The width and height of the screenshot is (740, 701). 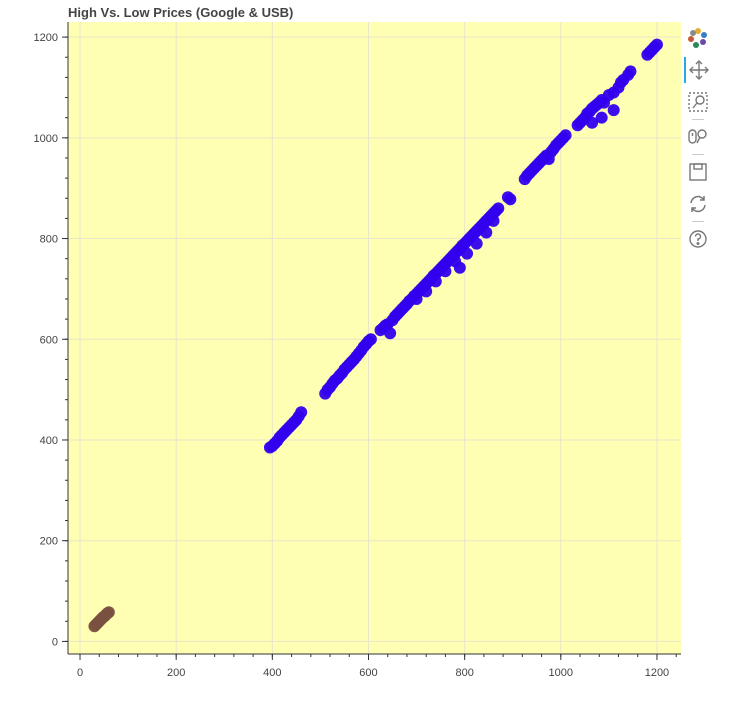 What do you see at coordinates (49, 240) in the screenshot?
I see `y-tick-label: 800` at bounding box center [49, 240].